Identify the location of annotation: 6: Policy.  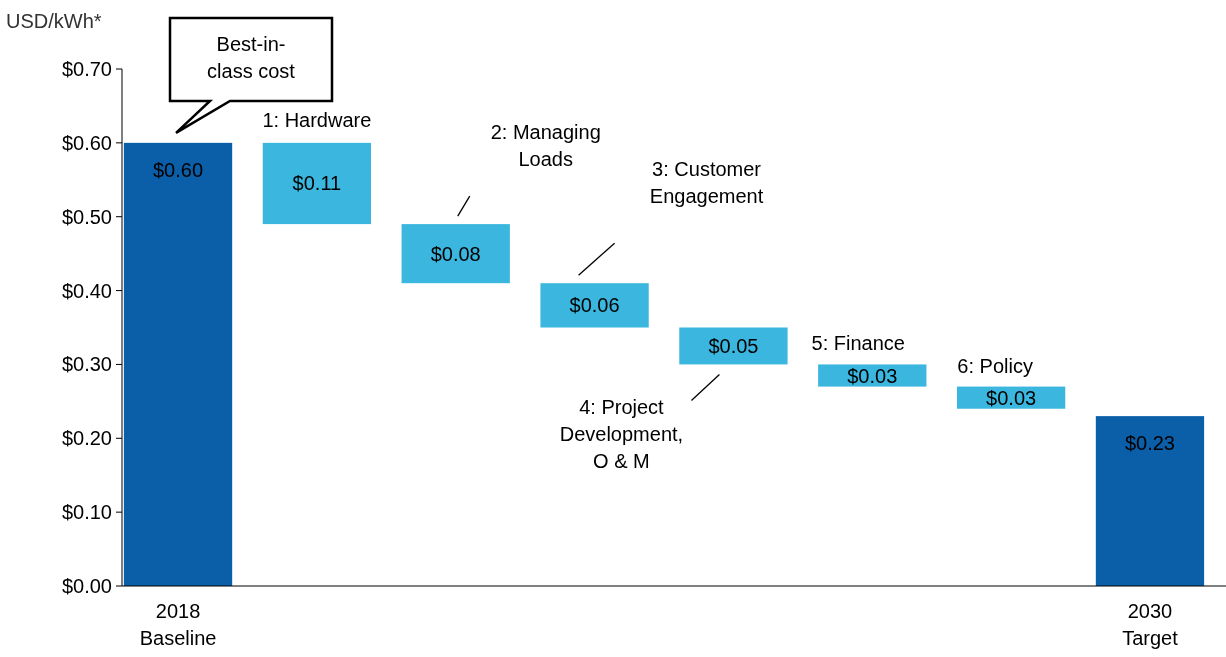
(995, 365).